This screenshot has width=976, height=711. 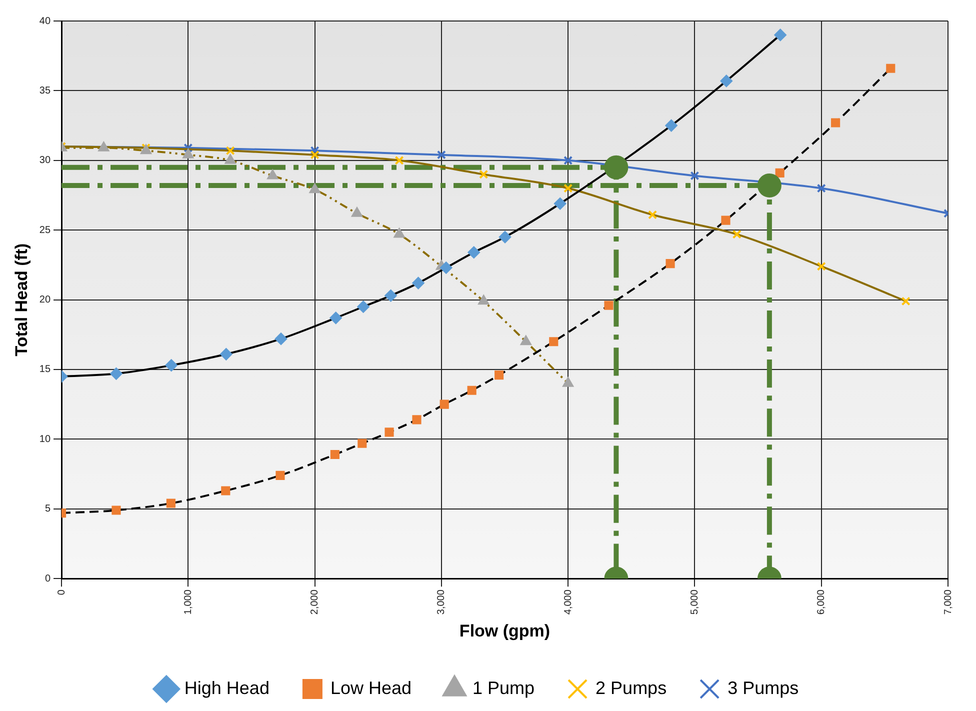 I want to click on legend-label: High Head, so click(x=227, y=688).